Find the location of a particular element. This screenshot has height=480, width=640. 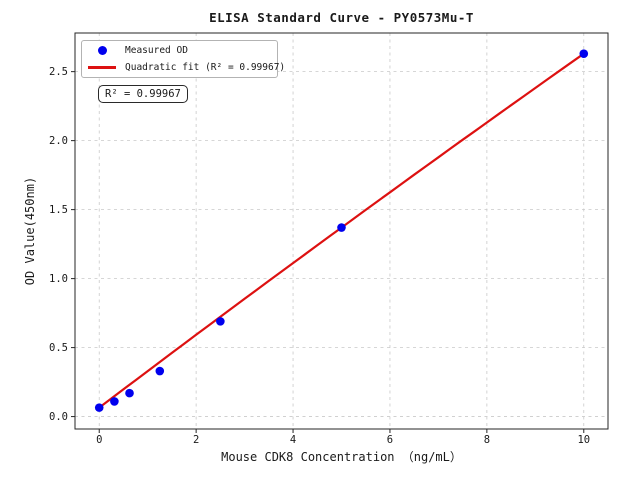

y-tick-label: 1.5 is located at coordinates (58, 210).